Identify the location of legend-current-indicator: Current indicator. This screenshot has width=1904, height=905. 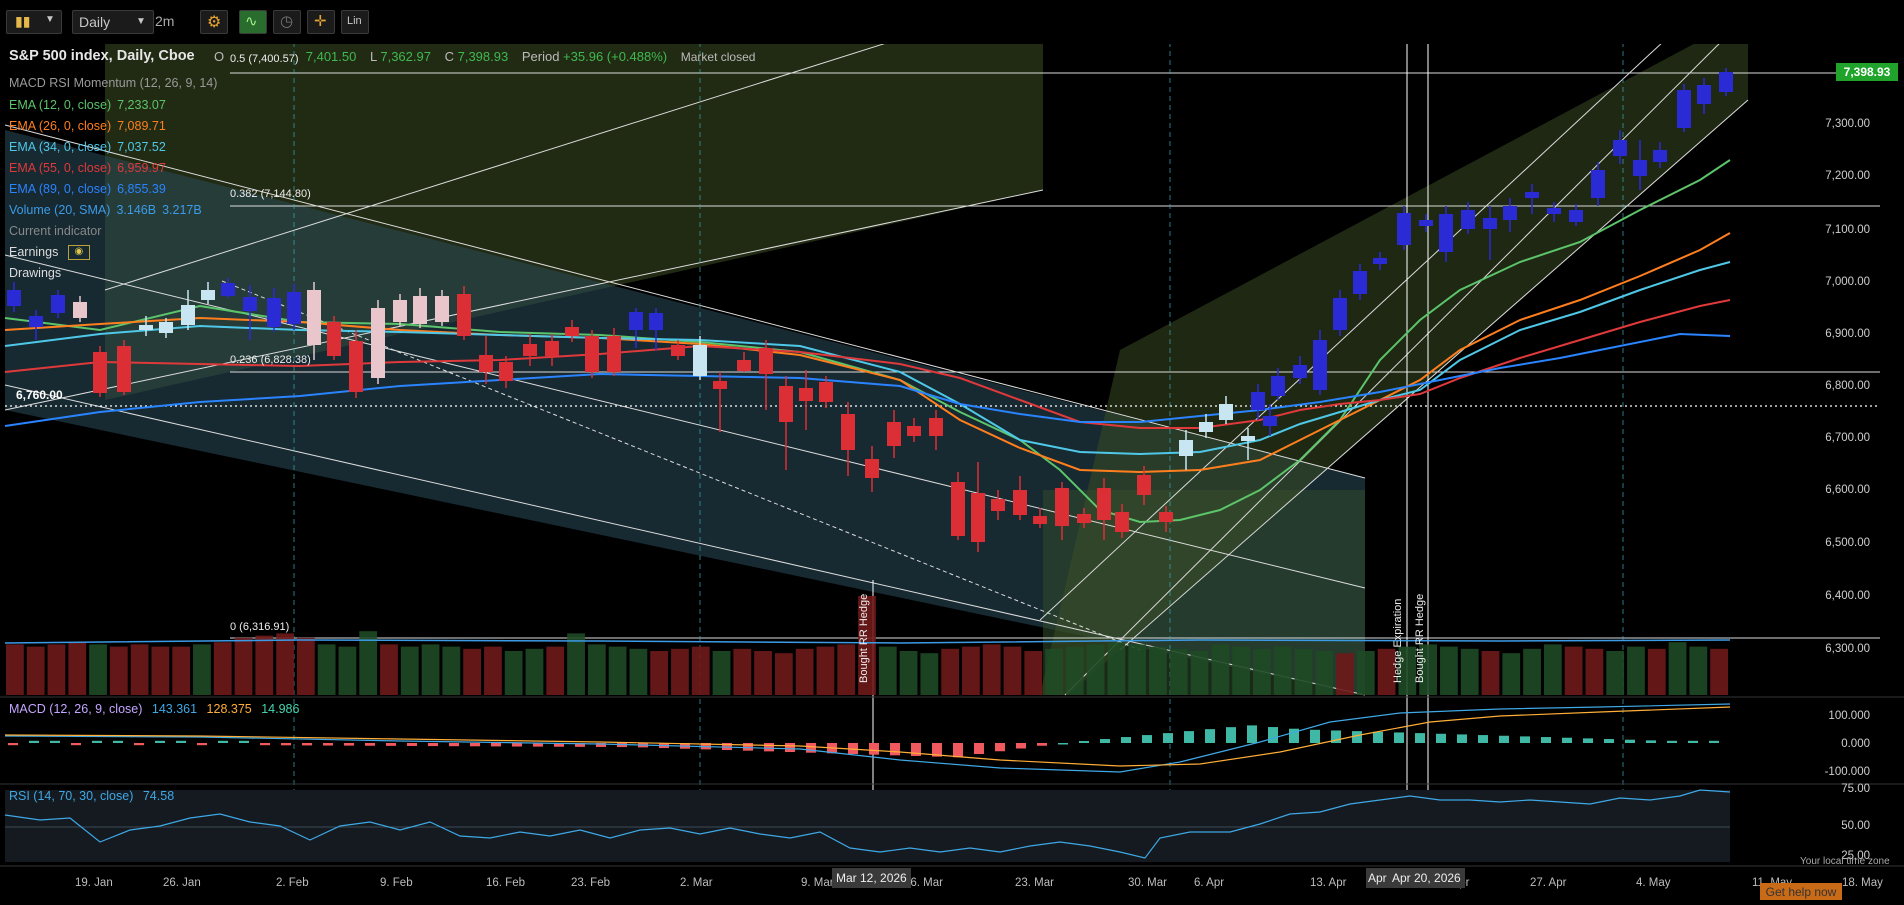
(55, 231).